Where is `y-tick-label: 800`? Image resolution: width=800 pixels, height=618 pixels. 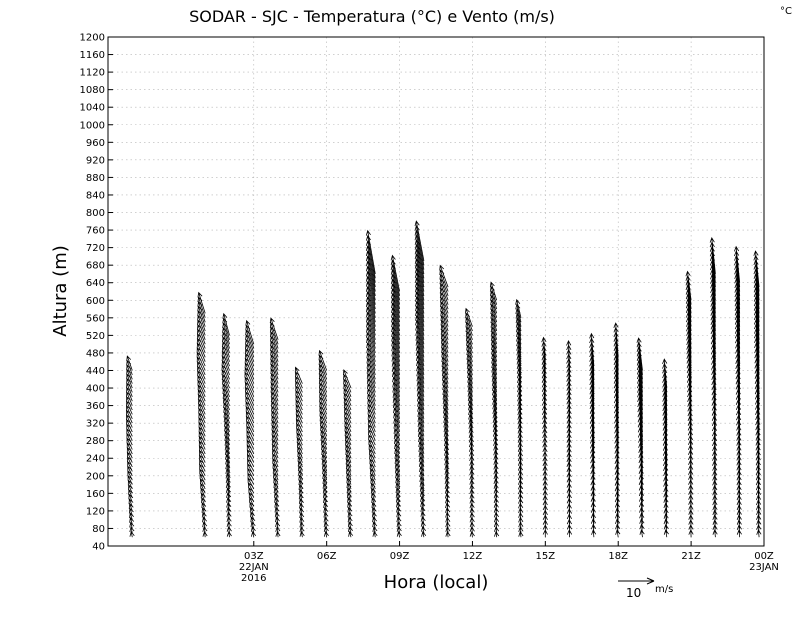
y-tick-label: 800 is located at coordinates (95, 213).